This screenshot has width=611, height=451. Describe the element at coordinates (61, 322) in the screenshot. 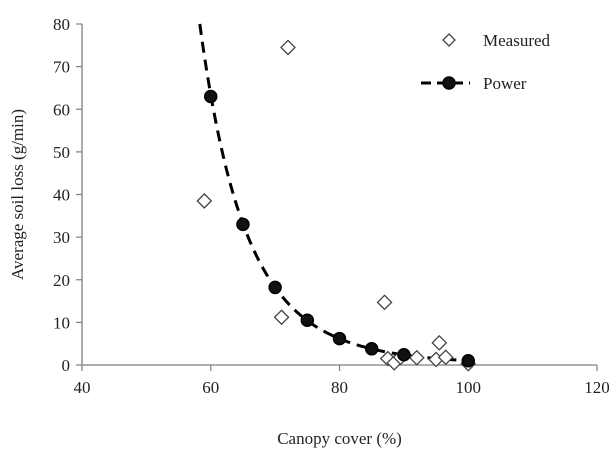

I see `y-tick-label: 10` at that location.